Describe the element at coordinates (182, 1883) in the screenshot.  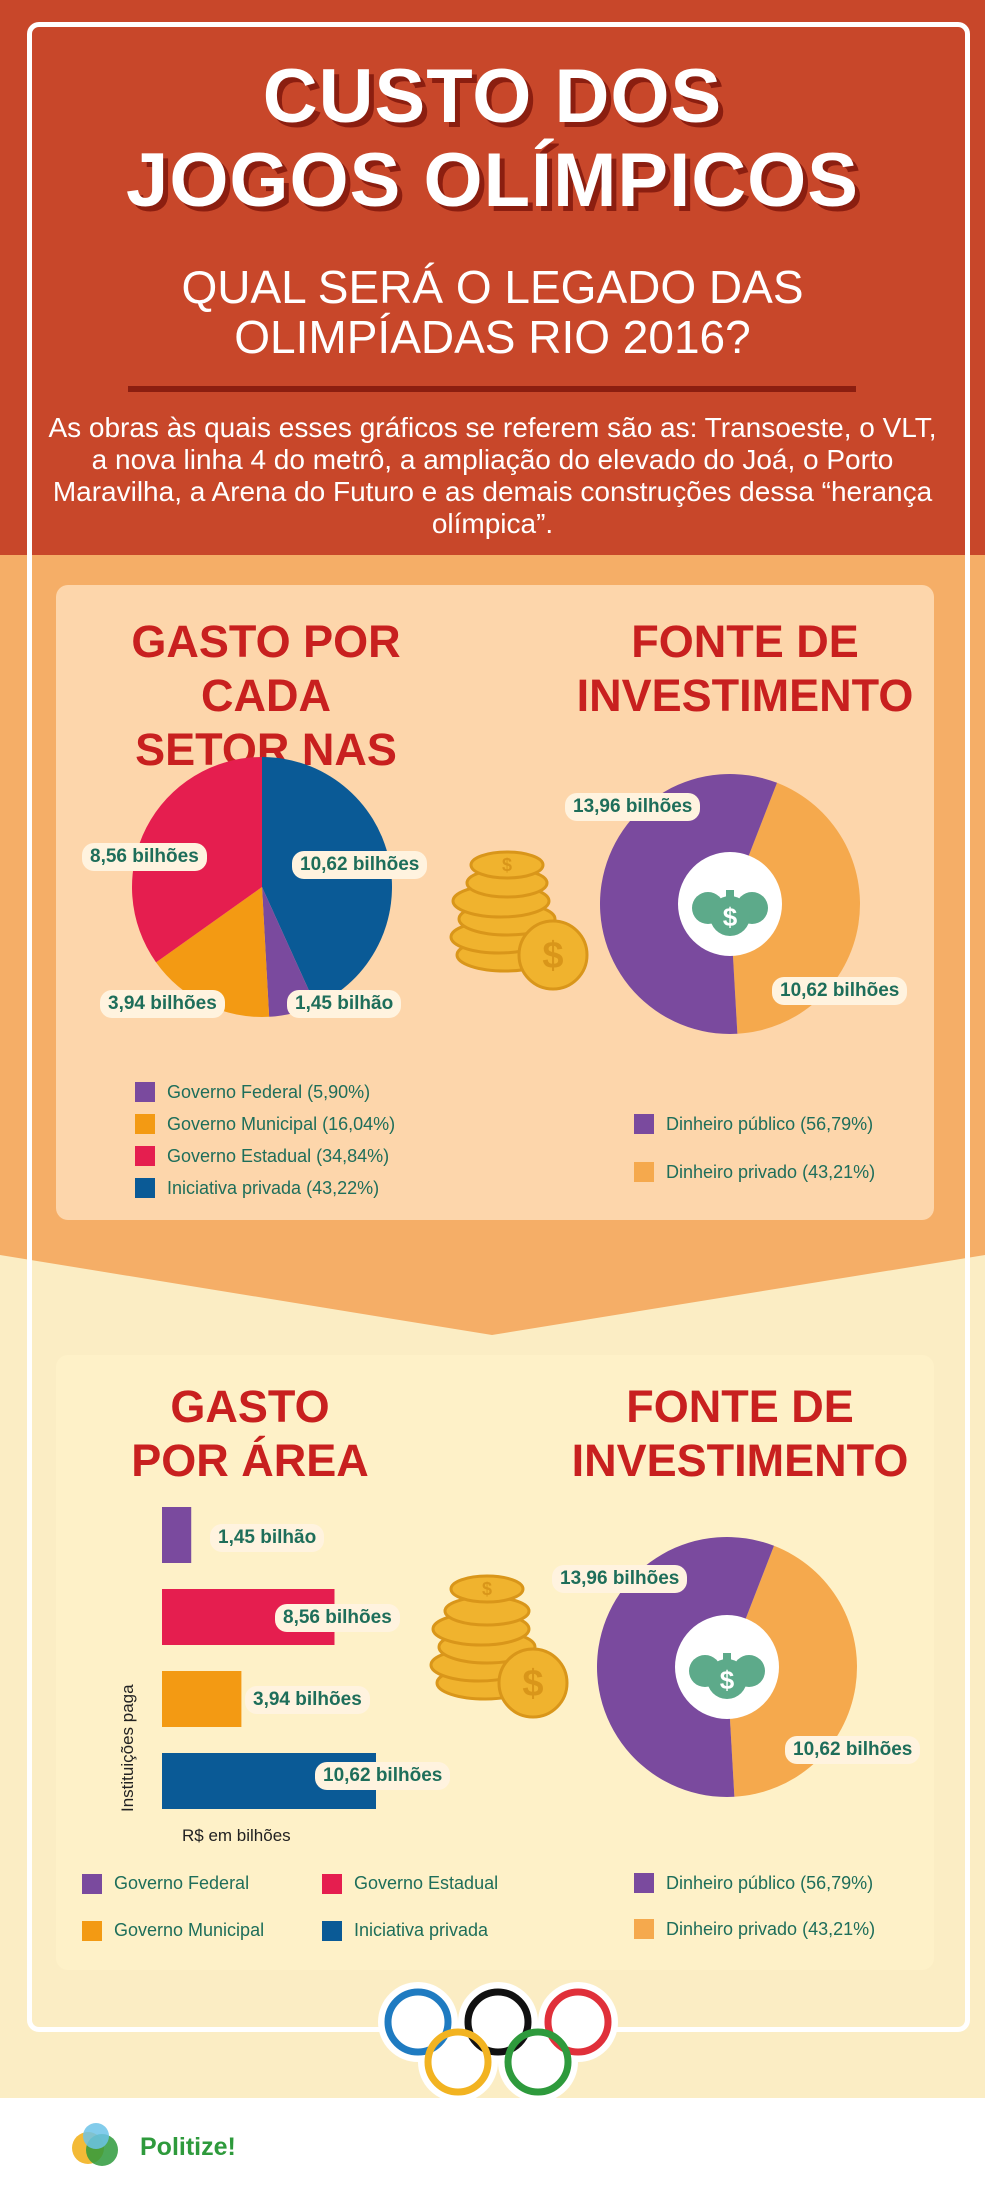
I see `legend-label: Governo Federal` at that location.